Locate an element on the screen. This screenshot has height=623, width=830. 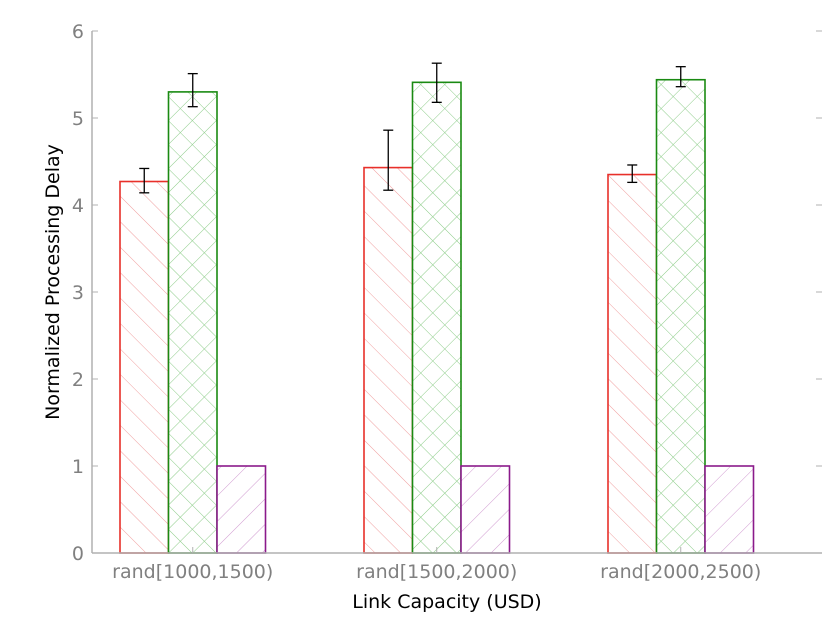
x-axis-title: Link Capacity (USD) is located at coordinates (446, 602).